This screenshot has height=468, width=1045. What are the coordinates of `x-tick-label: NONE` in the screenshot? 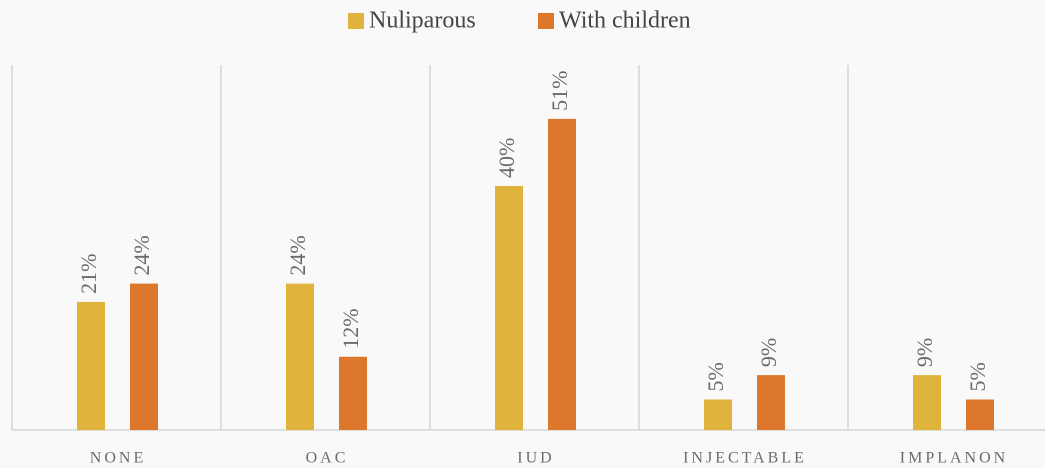 It's located at (118, 458).